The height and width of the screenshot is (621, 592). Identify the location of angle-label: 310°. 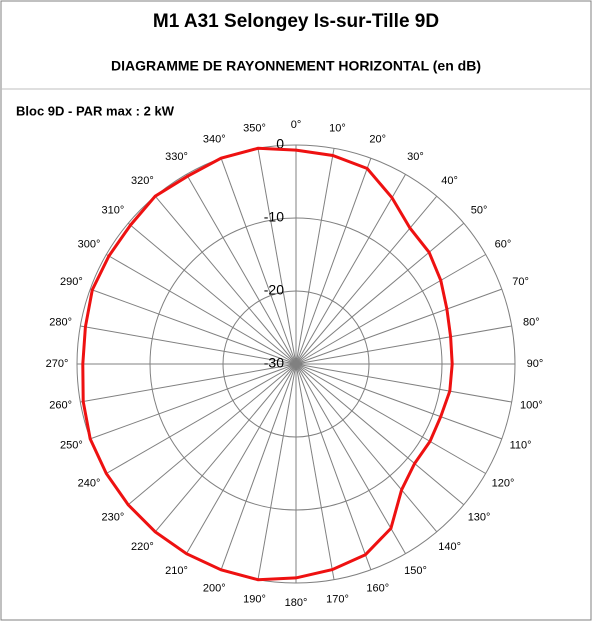
(113, 210).